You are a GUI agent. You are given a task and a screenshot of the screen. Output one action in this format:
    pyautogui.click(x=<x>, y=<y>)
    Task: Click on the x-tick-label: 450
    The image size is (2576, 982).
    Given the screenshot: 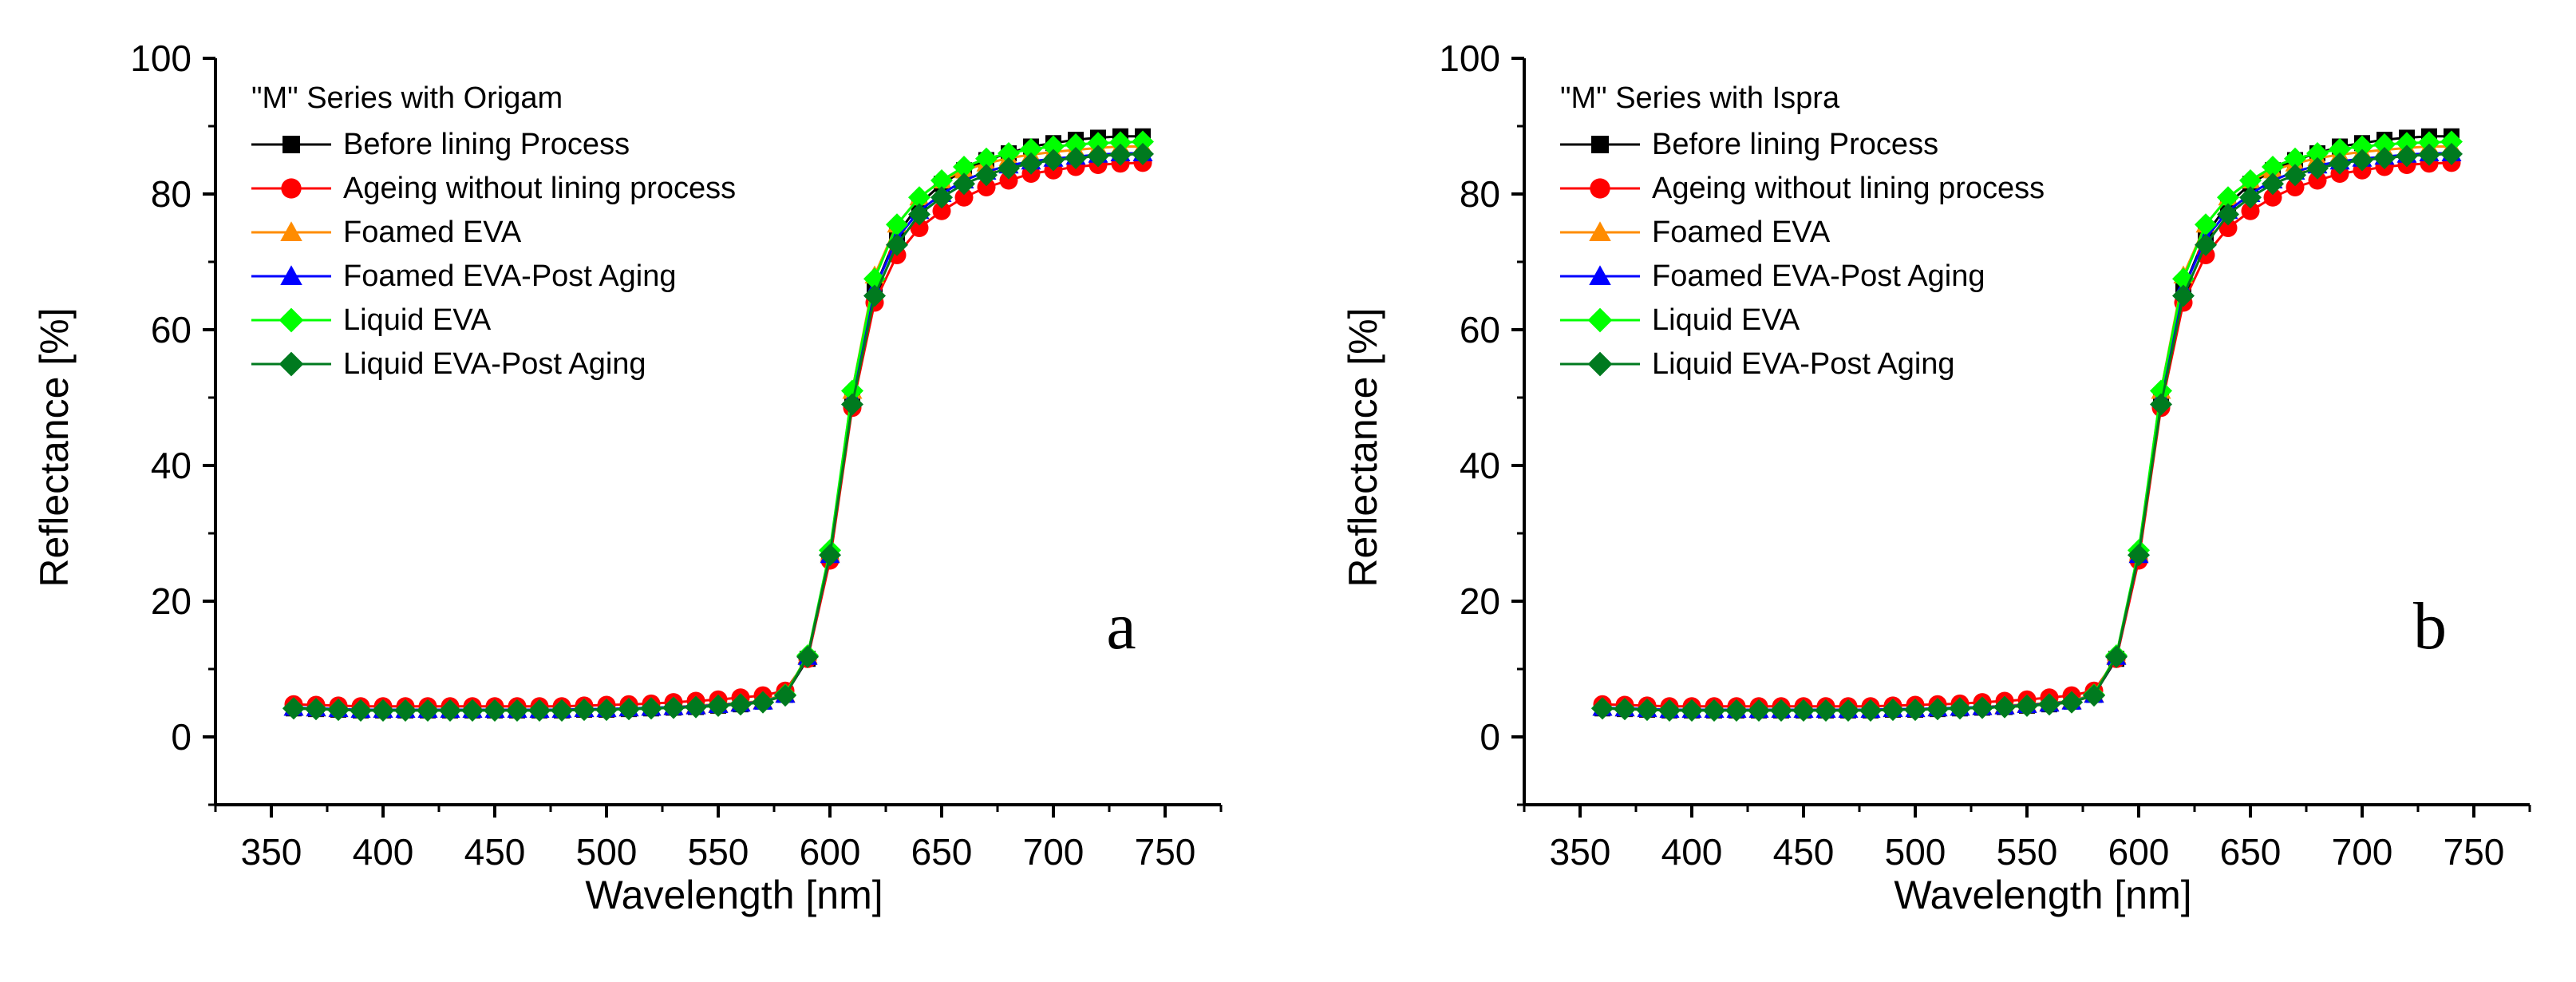 What is the action you would take?
    pyautogui.click(x=1804, y=852)
    